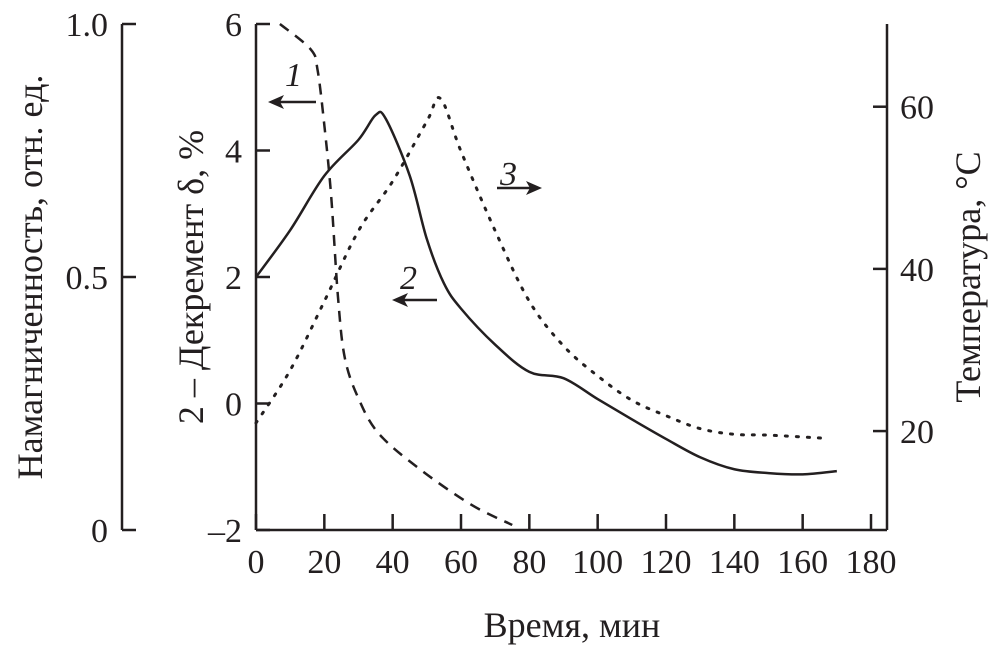  What do you see at coordinates (224, 531) in the screenshot?
I see `decrement-tick-label: –2` at bounding box center [224, 531].